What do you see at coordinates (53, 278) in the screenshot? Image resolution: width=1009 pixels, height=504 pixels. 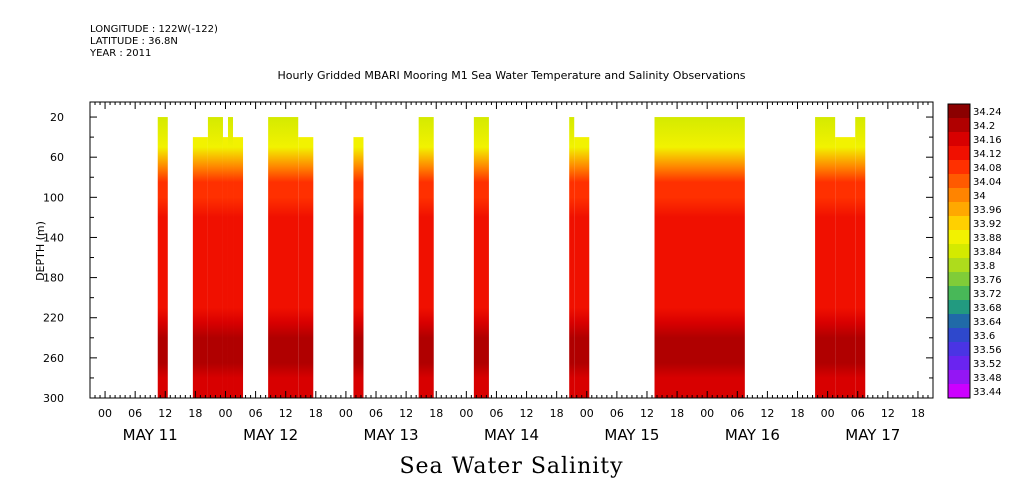 I see `y-tick-label: 180` at bounding box center [53, 278].